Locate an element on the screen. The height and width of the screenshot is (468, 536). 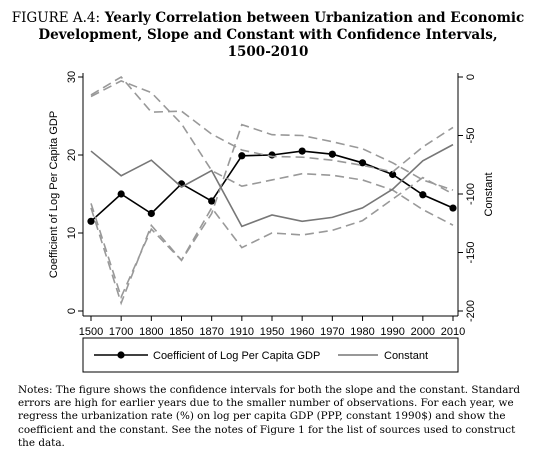
x-tick-label: 1500 is located at coordinates (91, 332).